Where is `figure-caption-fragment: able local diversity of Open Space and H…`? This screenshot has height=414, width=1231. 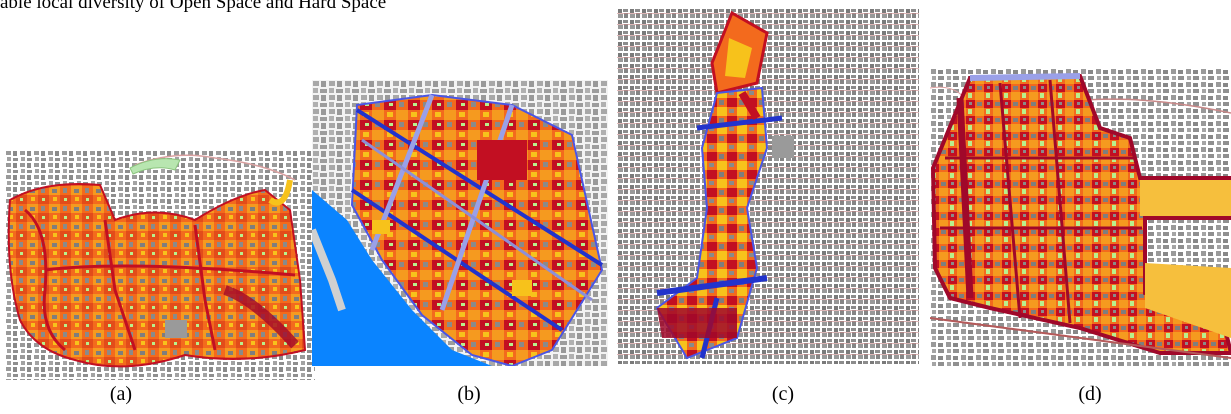 figure-caption-fragment: able local diversity of Open Space and H… is located at coordinates (193, 6).